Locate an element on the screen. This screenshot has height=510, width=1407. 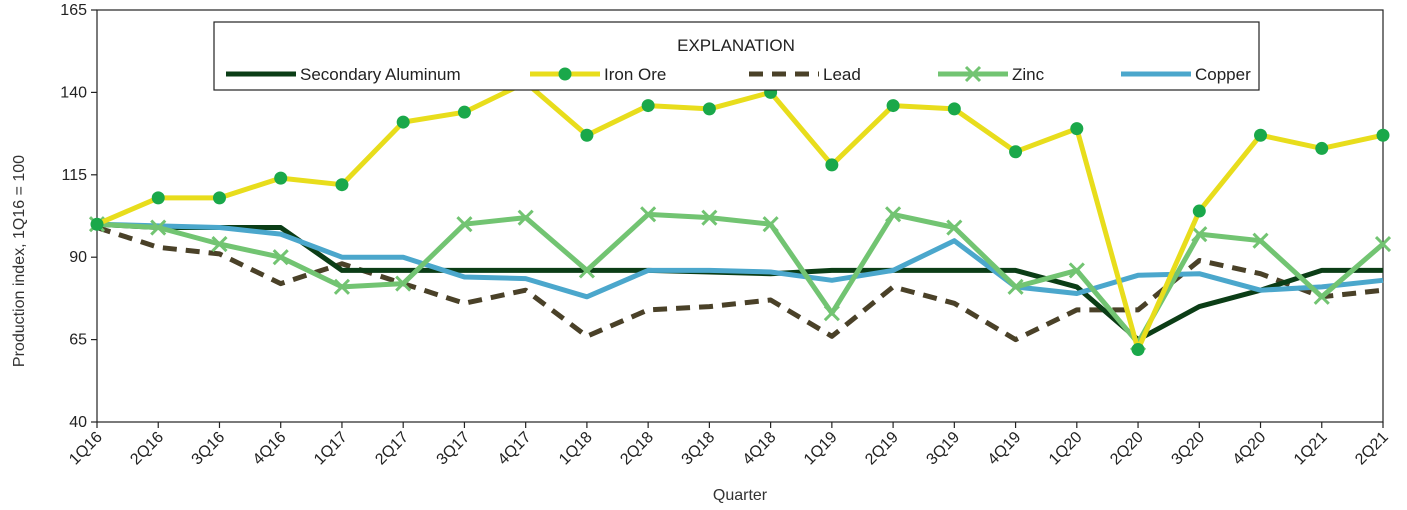
legend-label: Lead is located at coordinates (842, 74).